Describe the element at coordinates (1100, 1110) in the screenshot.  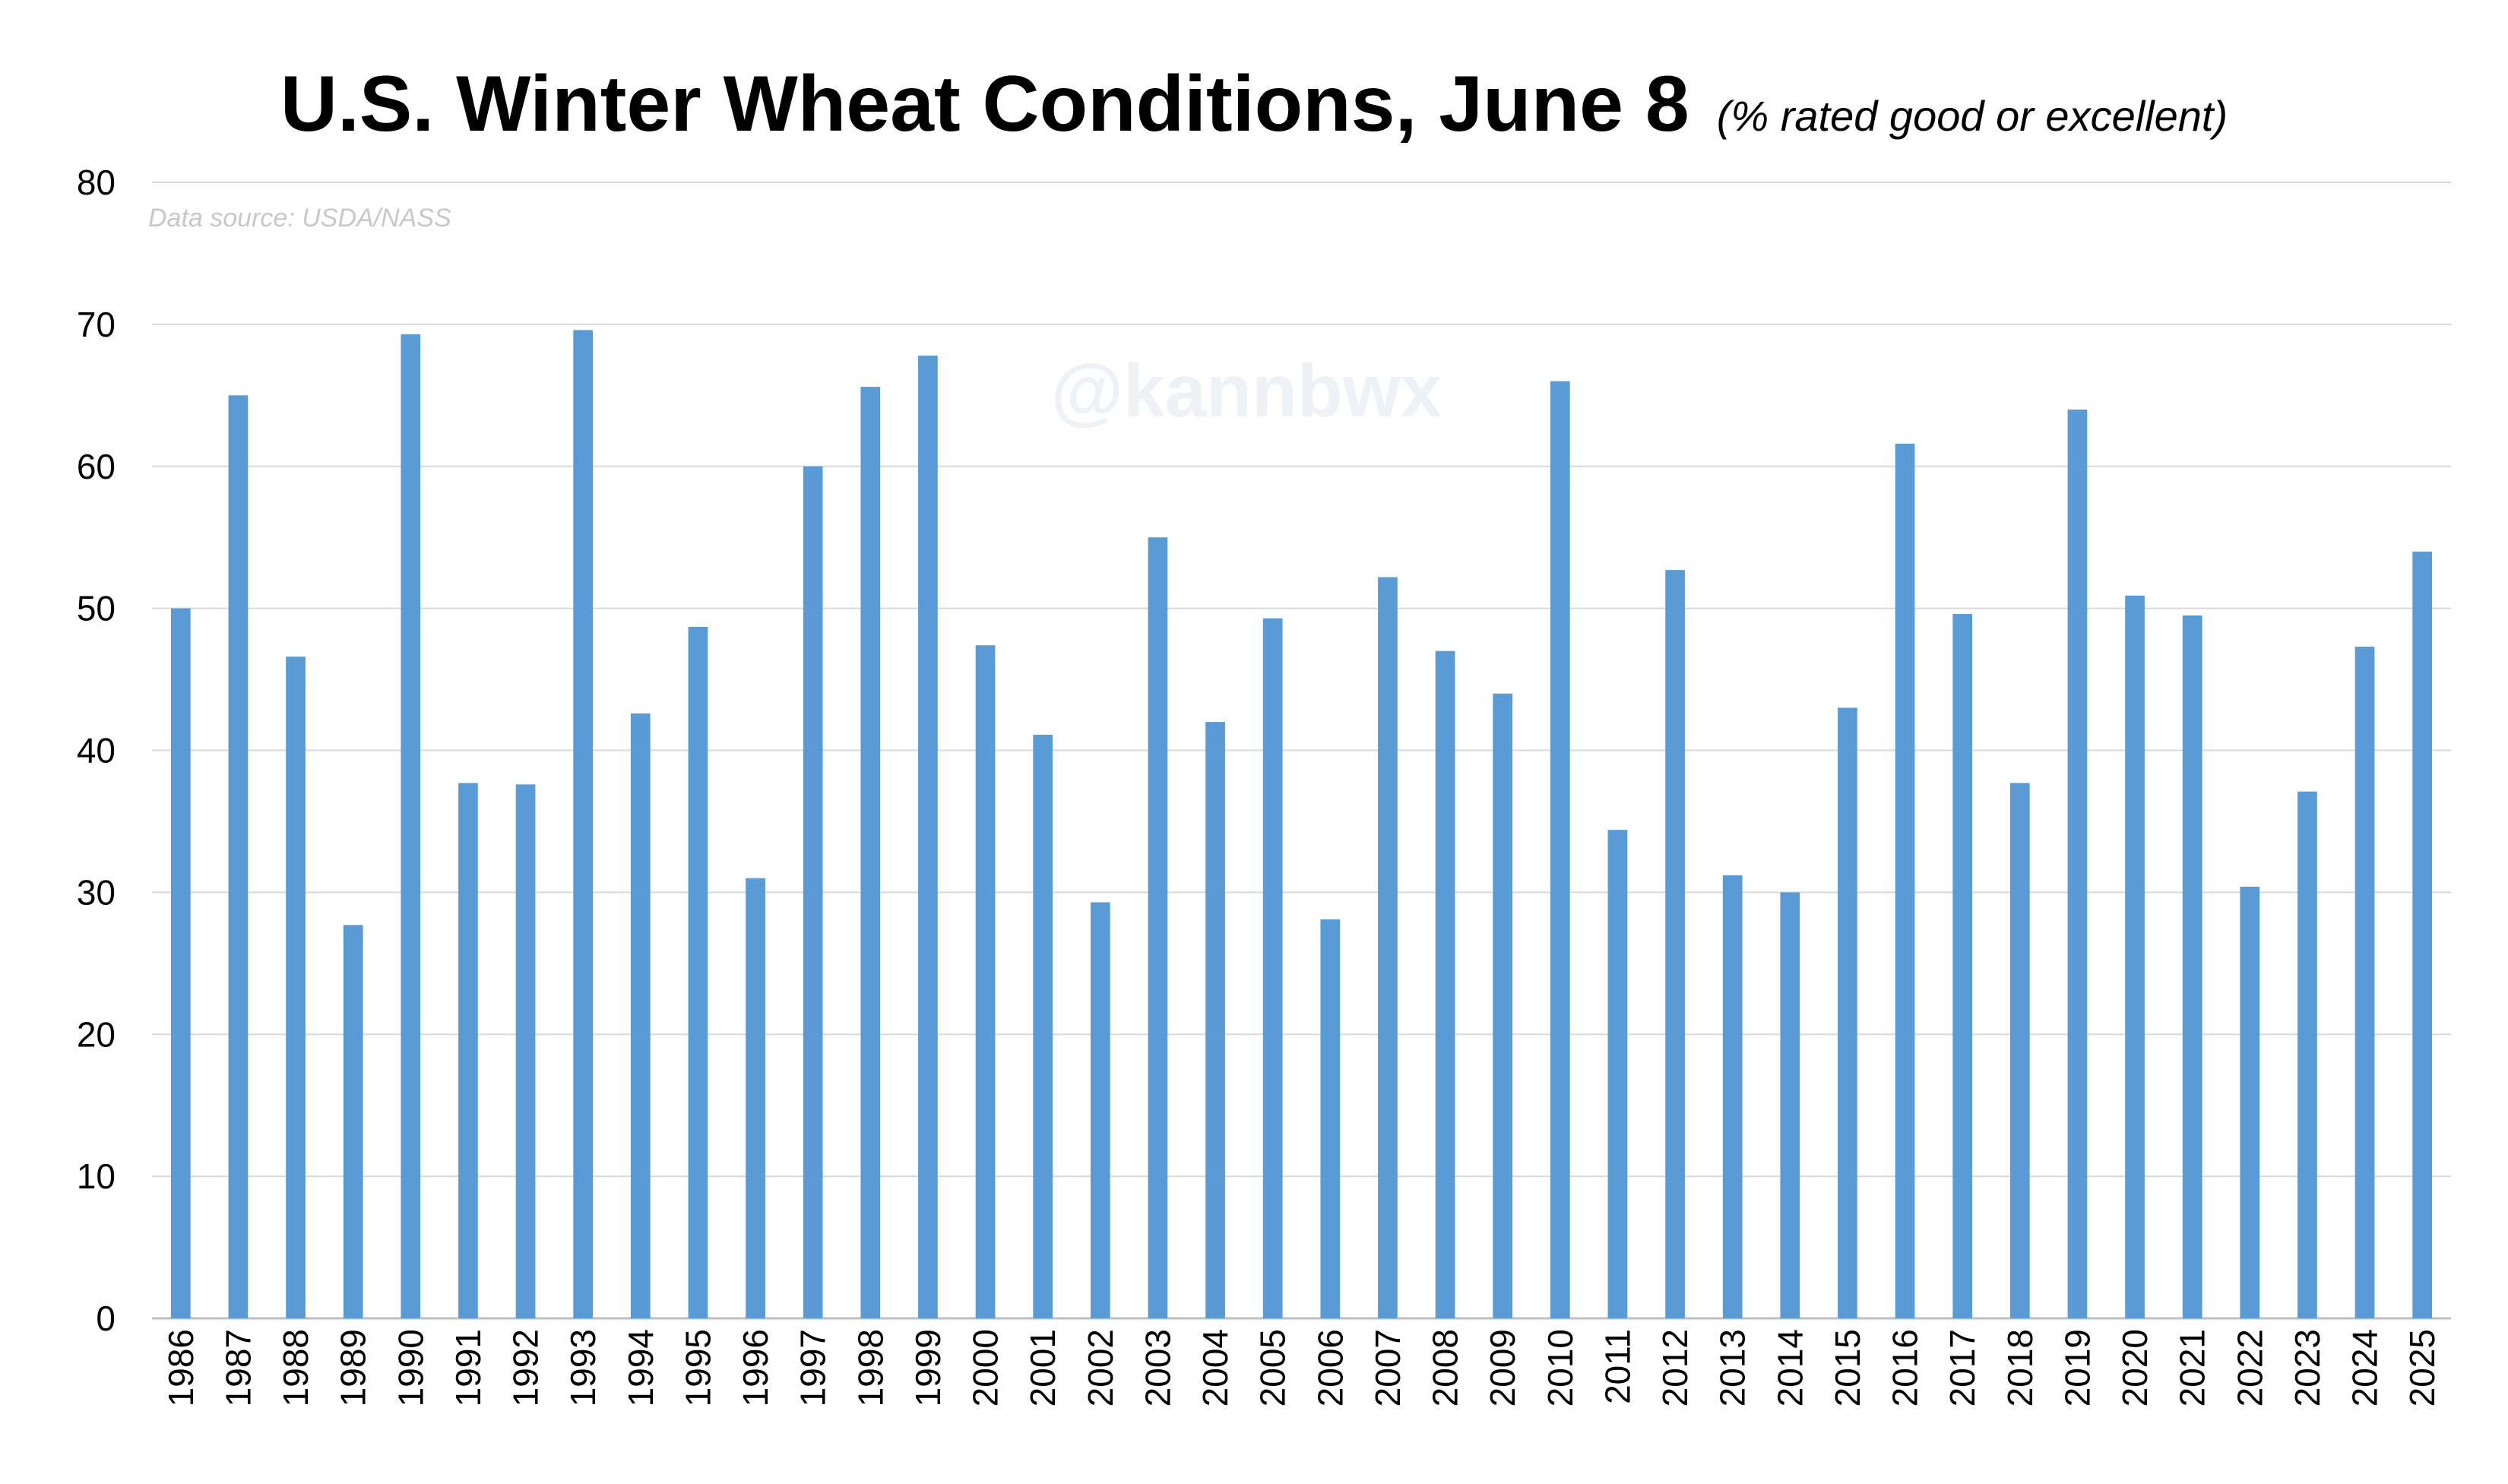
I see `bar-2002` at that location.